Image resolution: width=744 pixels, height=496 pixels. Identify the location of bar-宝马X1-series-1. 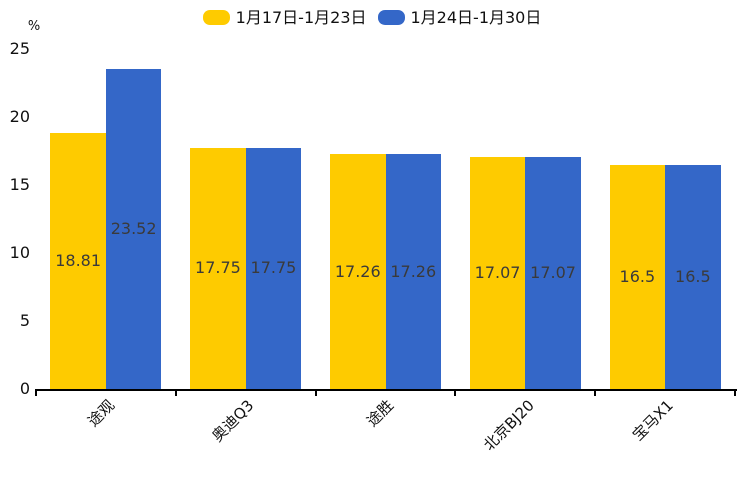
(693, 276).